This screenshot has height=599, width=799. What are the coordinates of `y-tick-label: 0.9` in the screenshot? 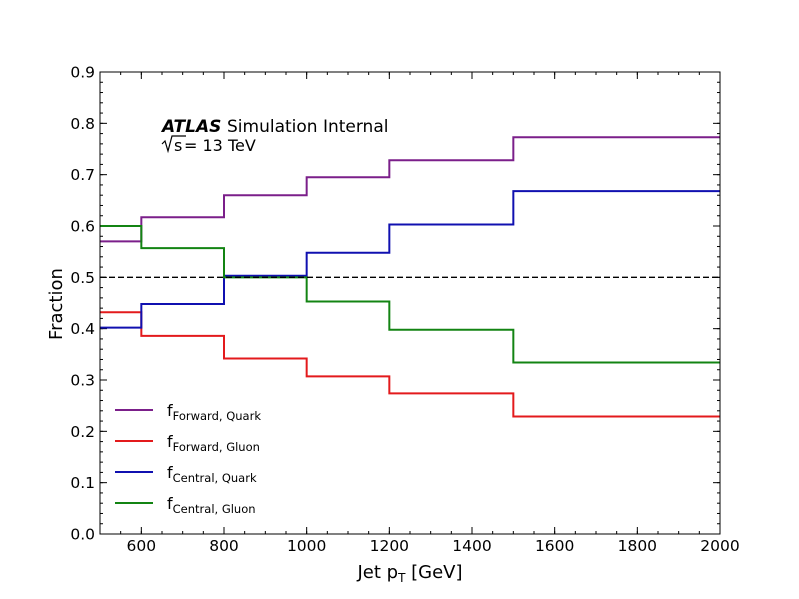 It's located at (82, 73).